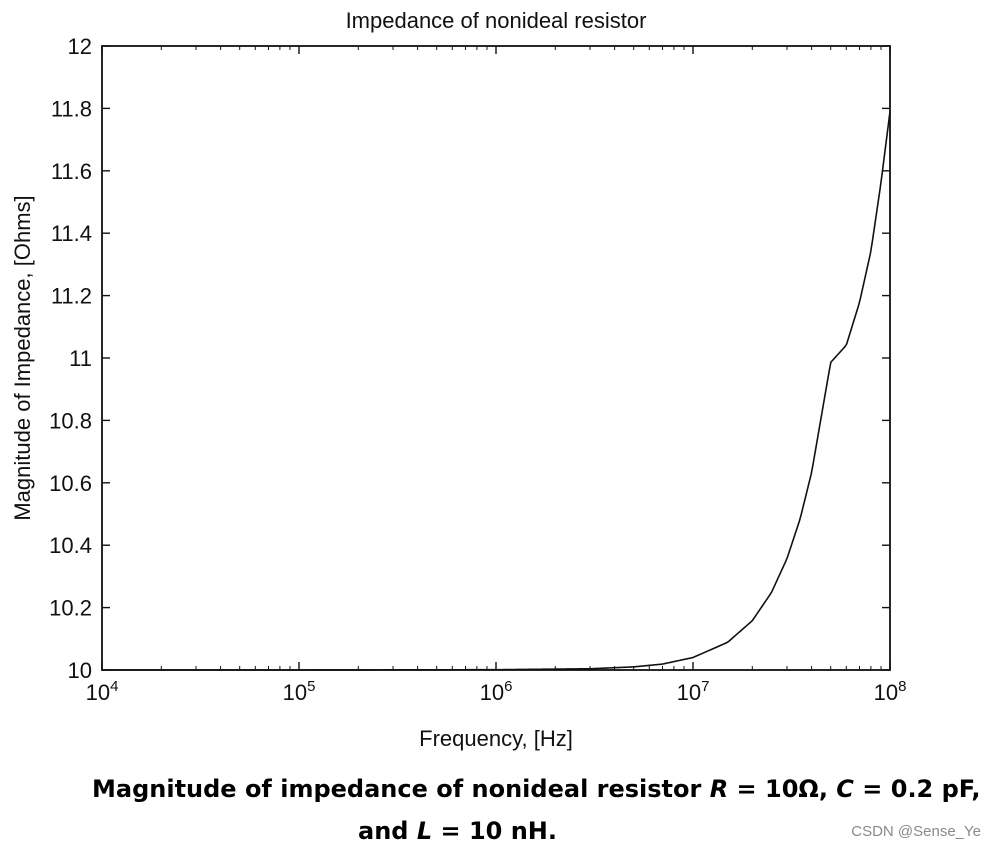 The width and height of the screenshot is (995, 852). What do you see at coordinates (80, 46) in the screenshot?
I see `y-tick-label: 12` at bounding box center [80, 46].